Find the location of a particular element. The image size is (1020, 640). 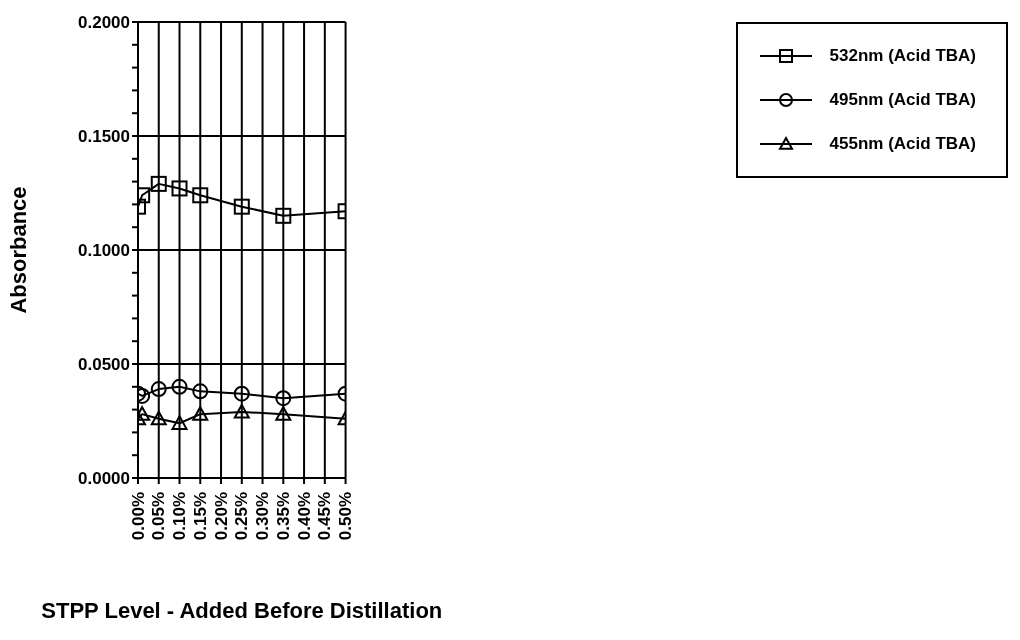

x-tick-label: 0.35% is located at coordinates (283, 516).